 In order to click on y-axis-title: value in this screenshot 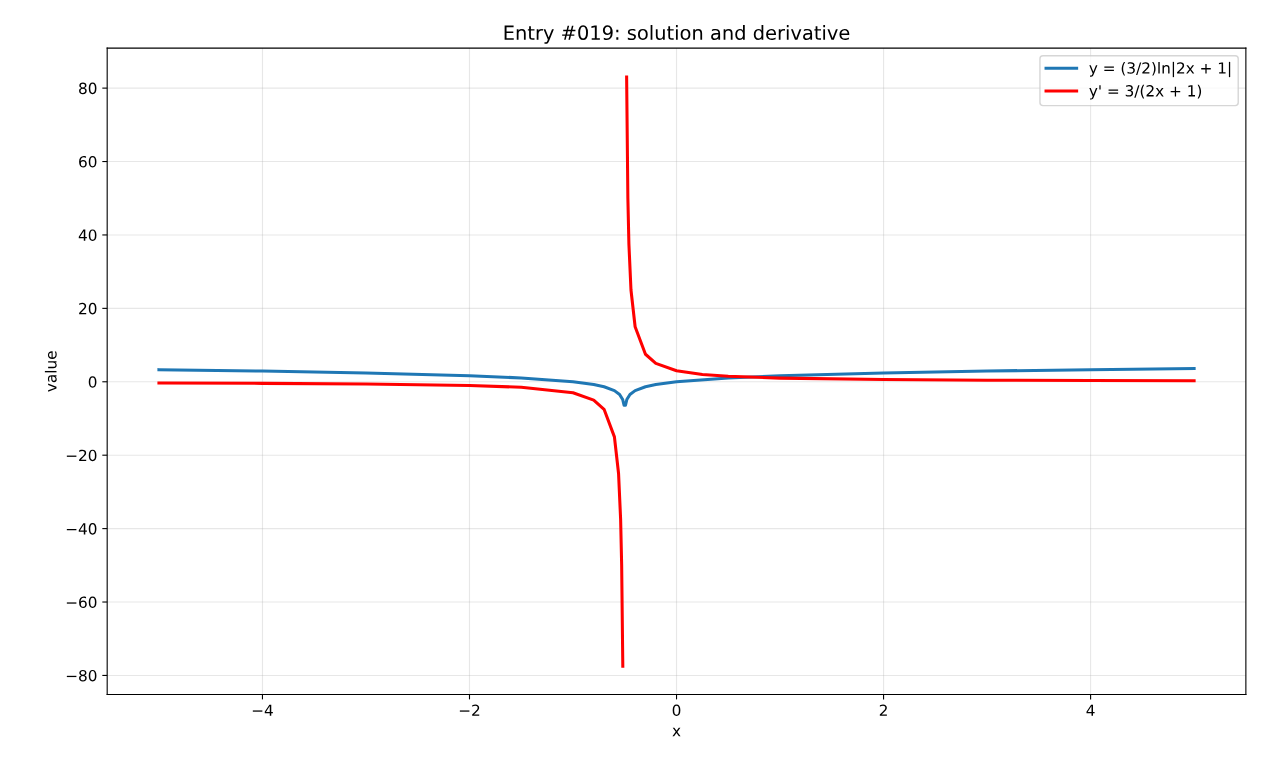, I will do `click(50, 371)`.